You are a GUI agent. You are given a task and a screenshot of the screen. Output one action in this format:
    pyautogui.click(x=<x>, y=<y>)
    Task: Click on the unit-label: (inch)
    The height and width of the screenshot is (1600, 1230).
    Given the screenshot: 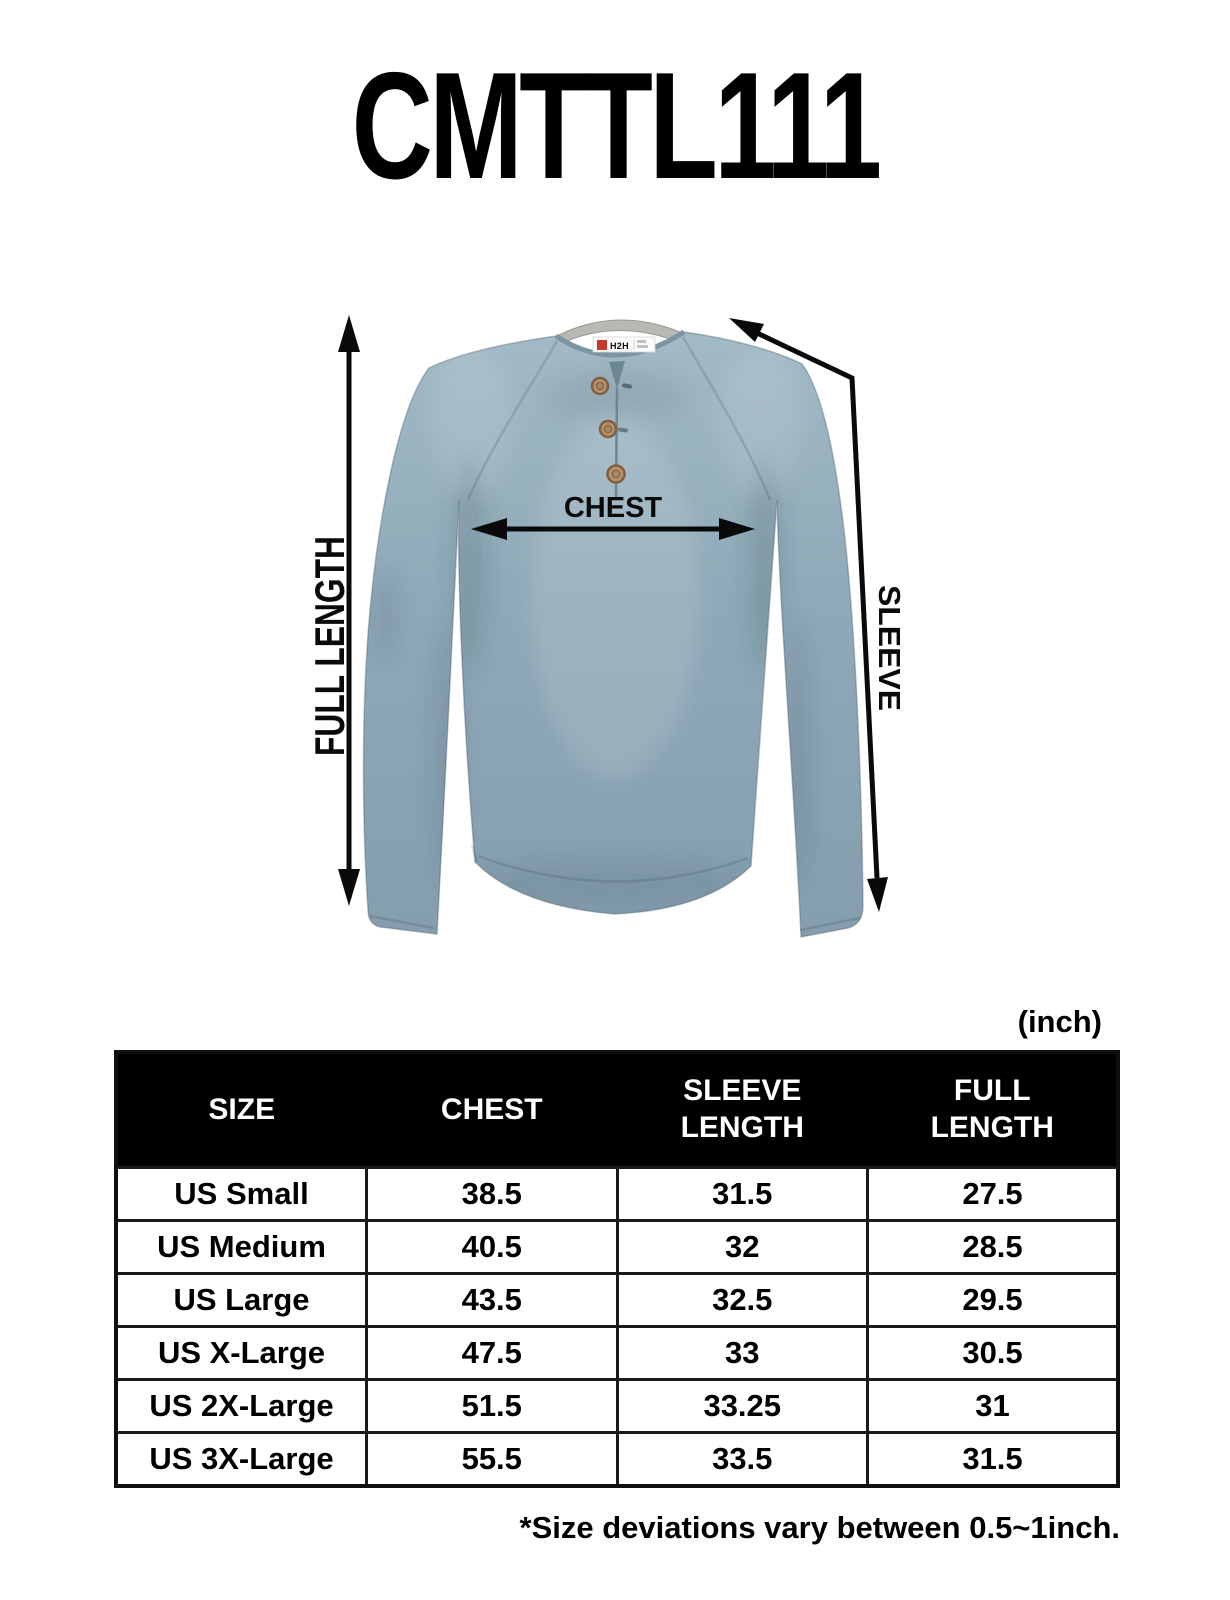 What is the action you would take?
    pyautogui.click(x=1059, y=1021)
    